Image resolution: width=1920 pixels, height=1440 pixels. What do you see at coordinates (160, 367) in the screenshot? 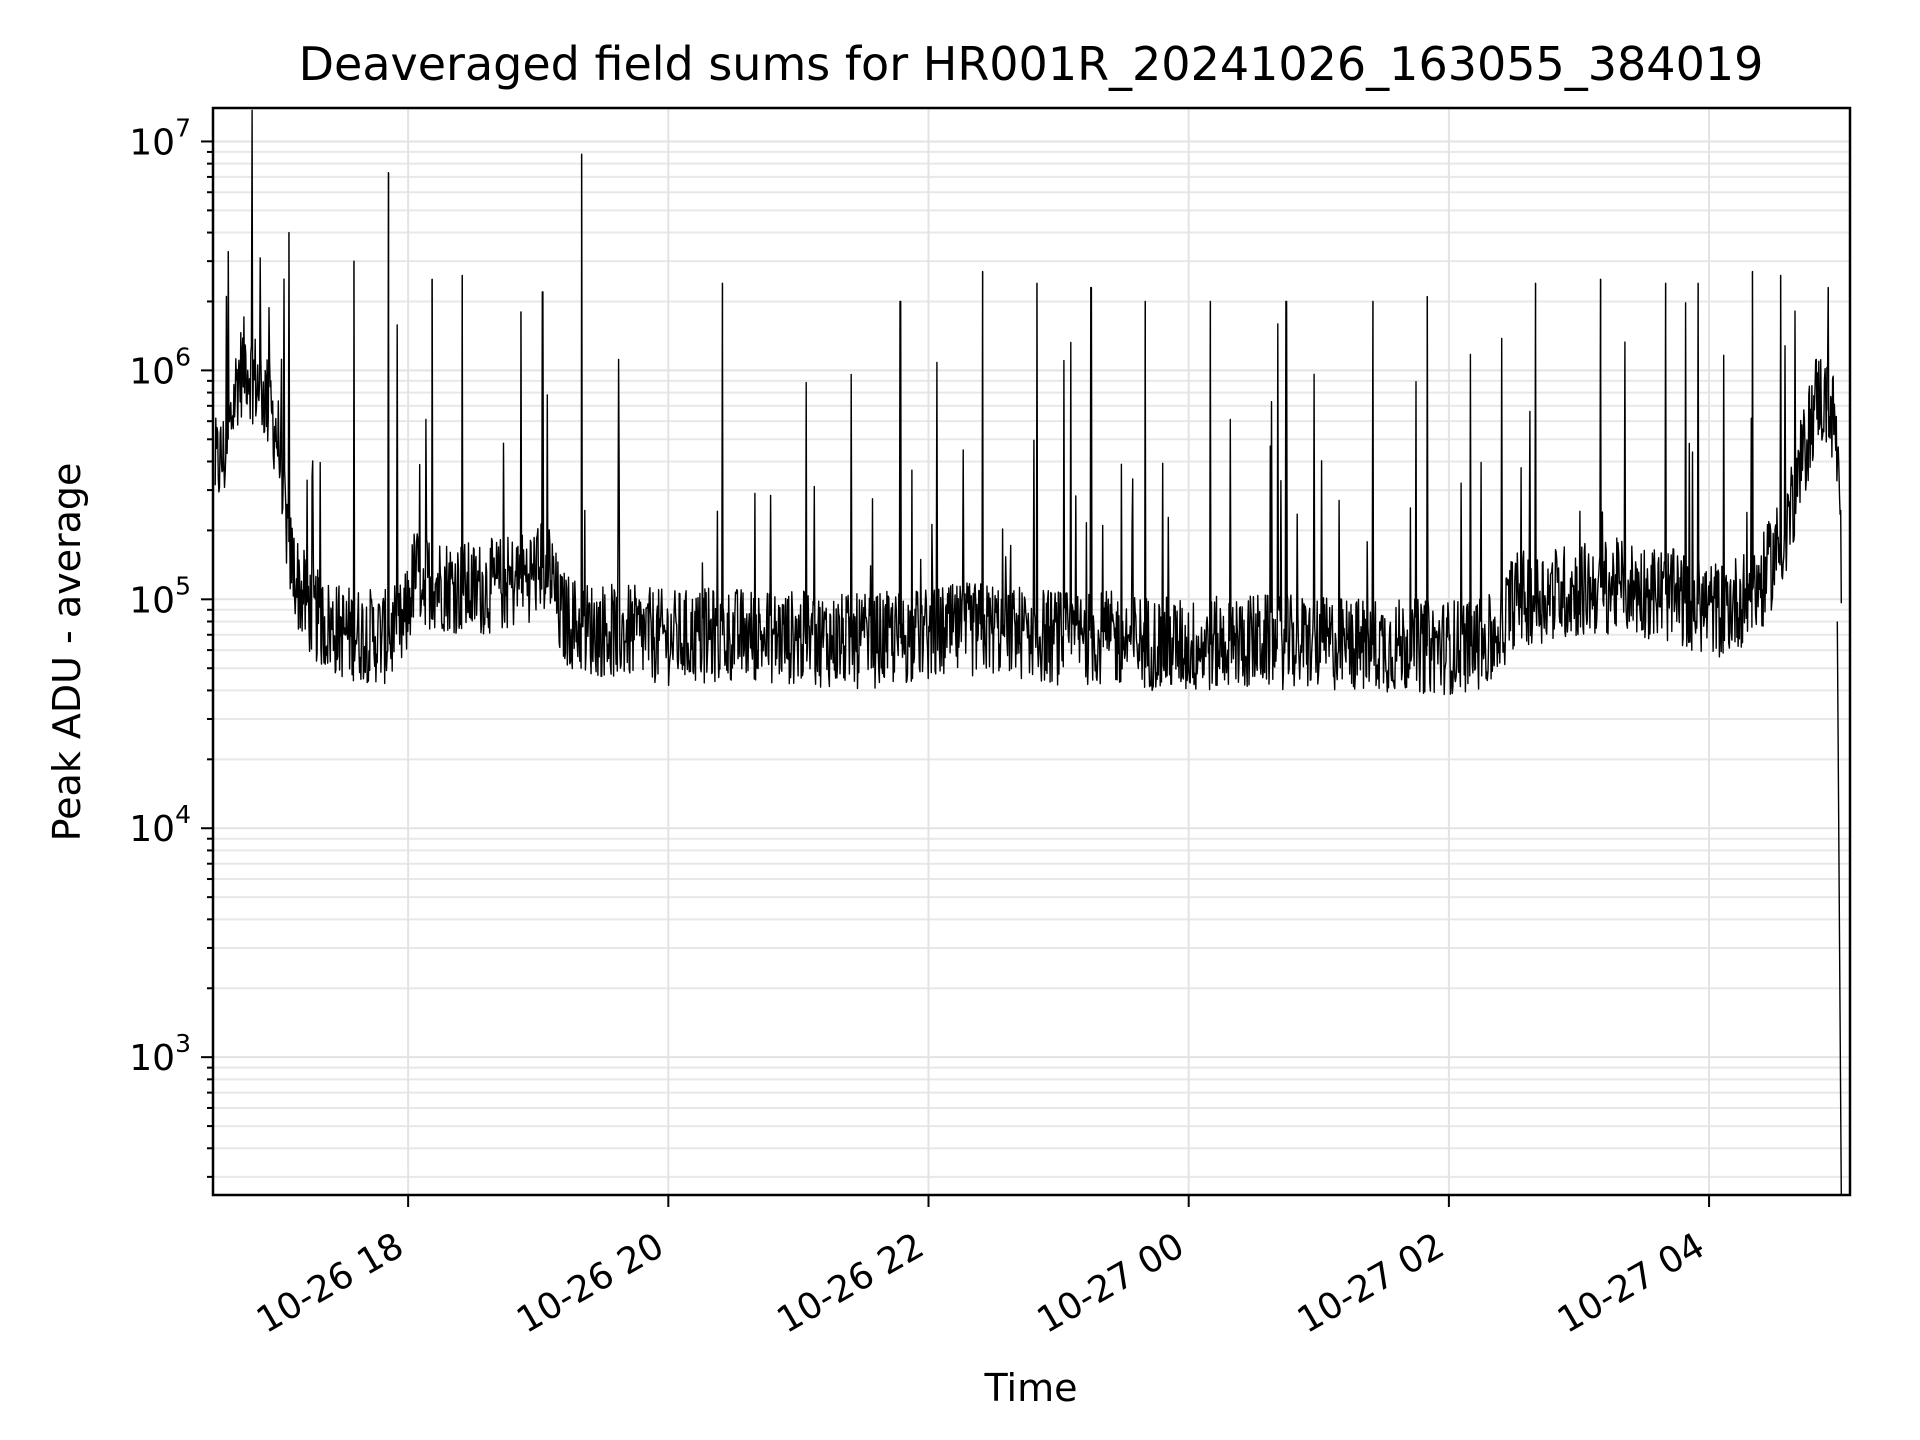
I see `y-tick-label: 10⁶` at bounding box center [160, 367].